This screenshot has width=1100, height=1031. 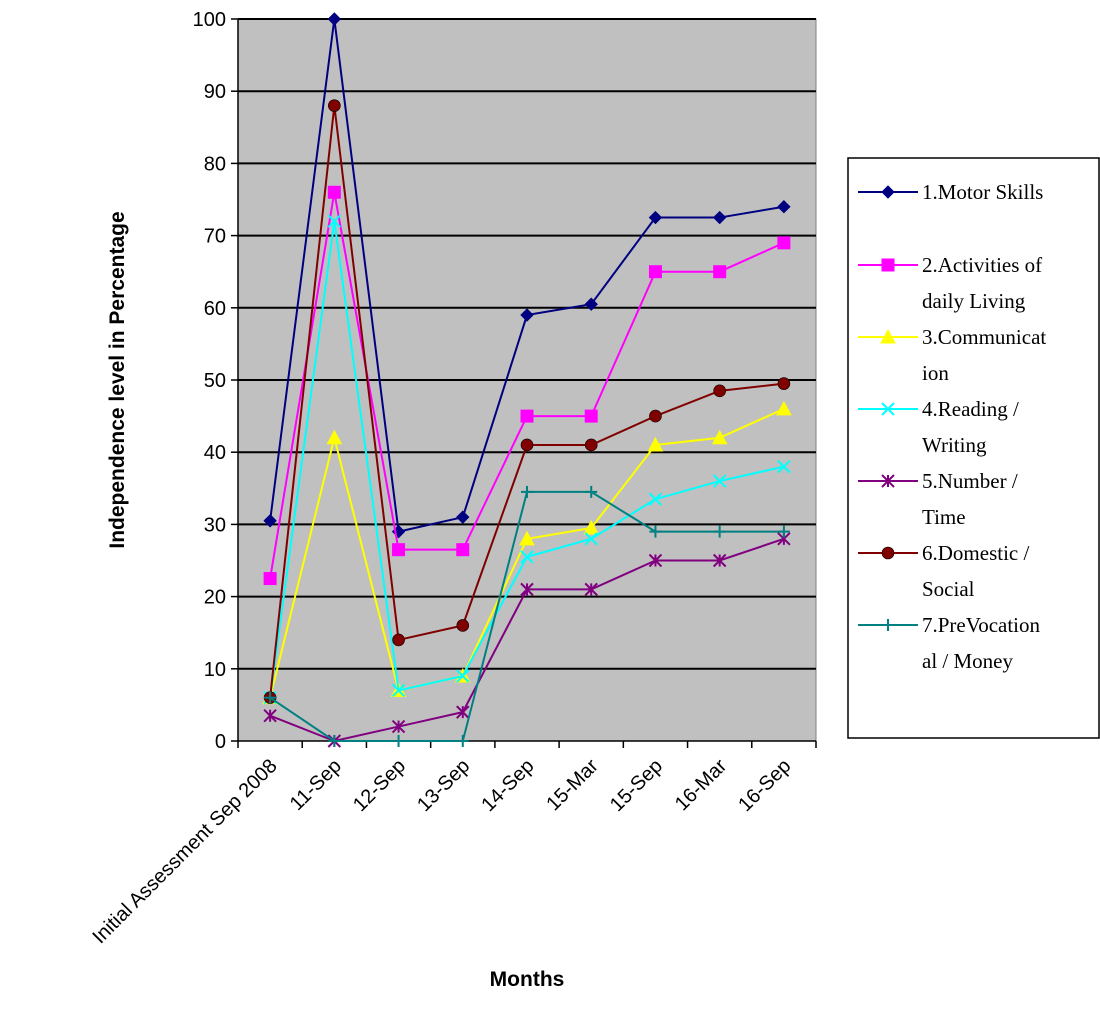 I want to click on x-tick-label: Initial Assessment Sep 2008, so click(x=184, y=851).